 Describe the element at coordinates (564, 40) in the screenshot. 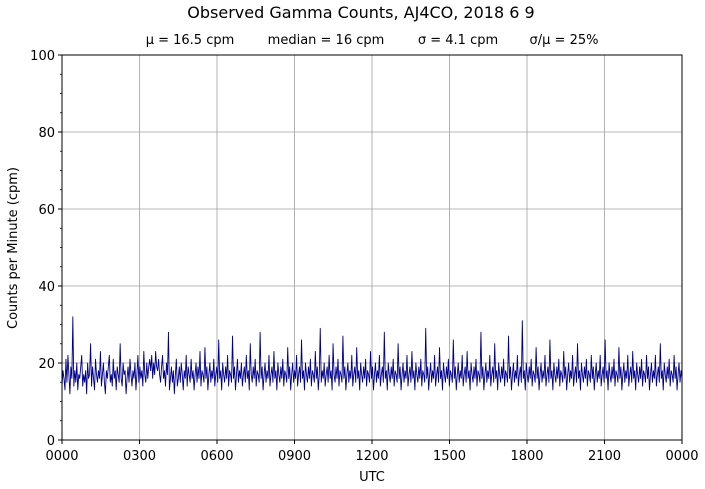

I see `stat-ratio: σ/μ = 25%` at that location.